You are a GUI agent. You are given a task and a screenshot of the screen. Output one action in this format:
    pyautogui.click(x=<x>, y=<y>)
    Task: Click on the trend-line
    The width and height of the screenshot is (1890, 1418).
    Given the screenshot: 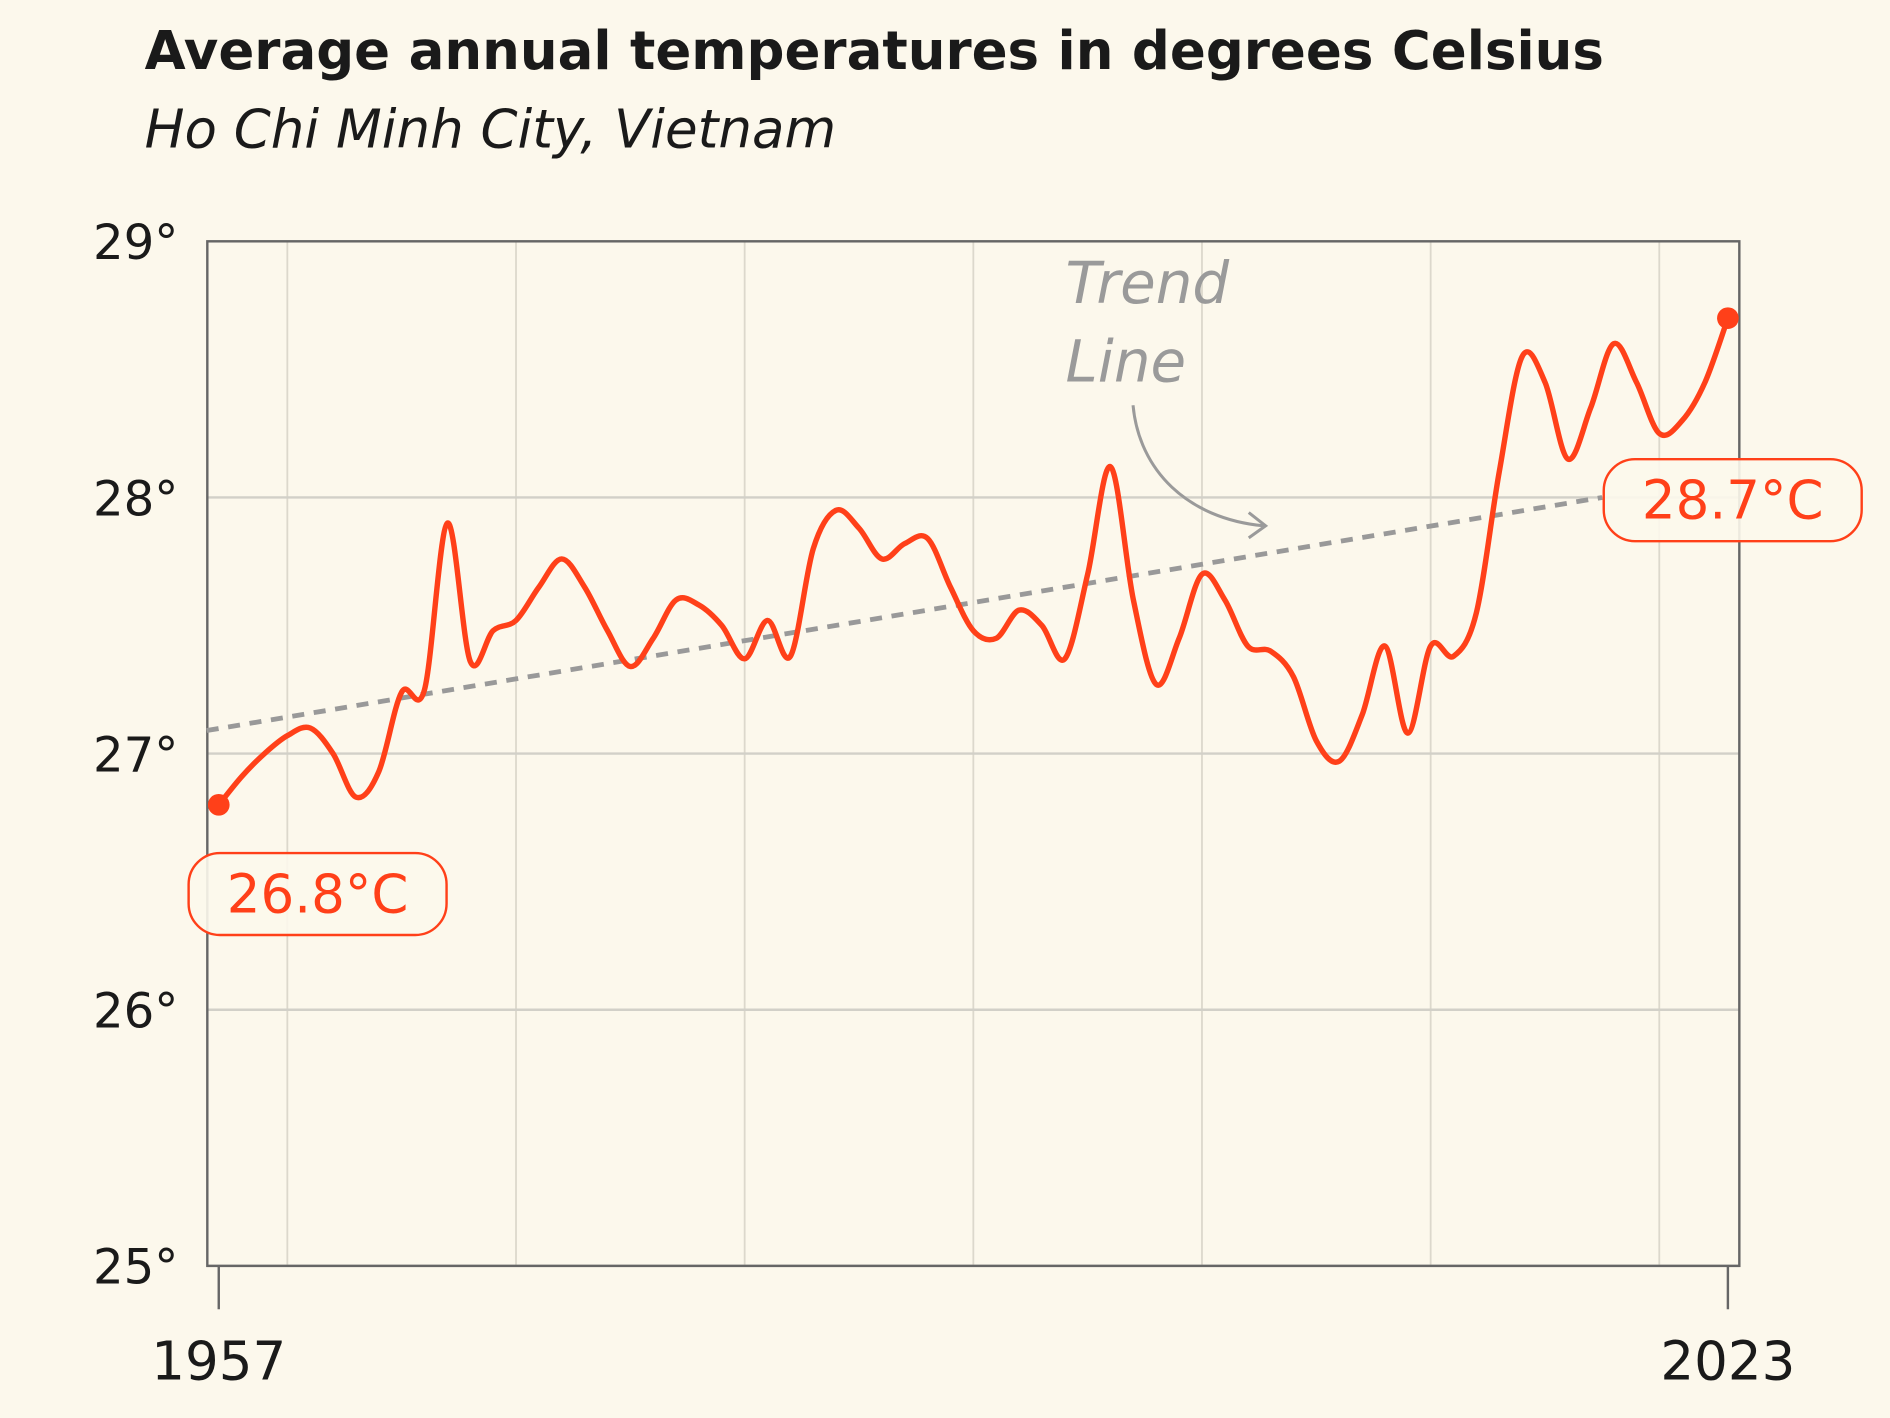 What is the action you would take?
    pyautogui.click(x=904, y=614)
    